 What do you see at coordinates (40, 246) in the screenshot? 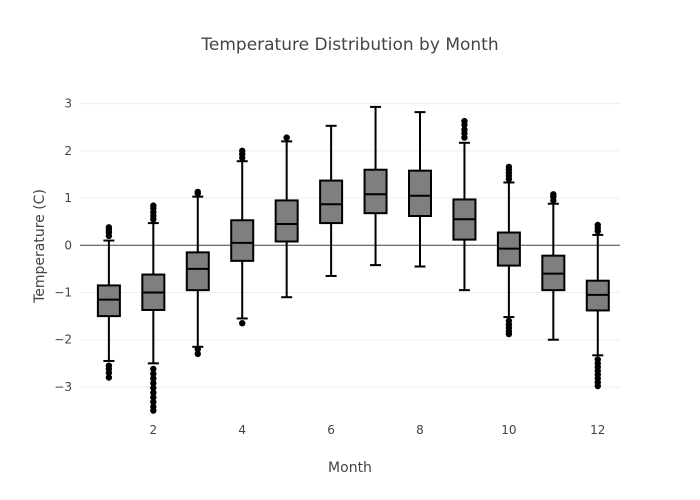
I see `y-axis-label: Temperature (C)` at bounding box center [40, 246].